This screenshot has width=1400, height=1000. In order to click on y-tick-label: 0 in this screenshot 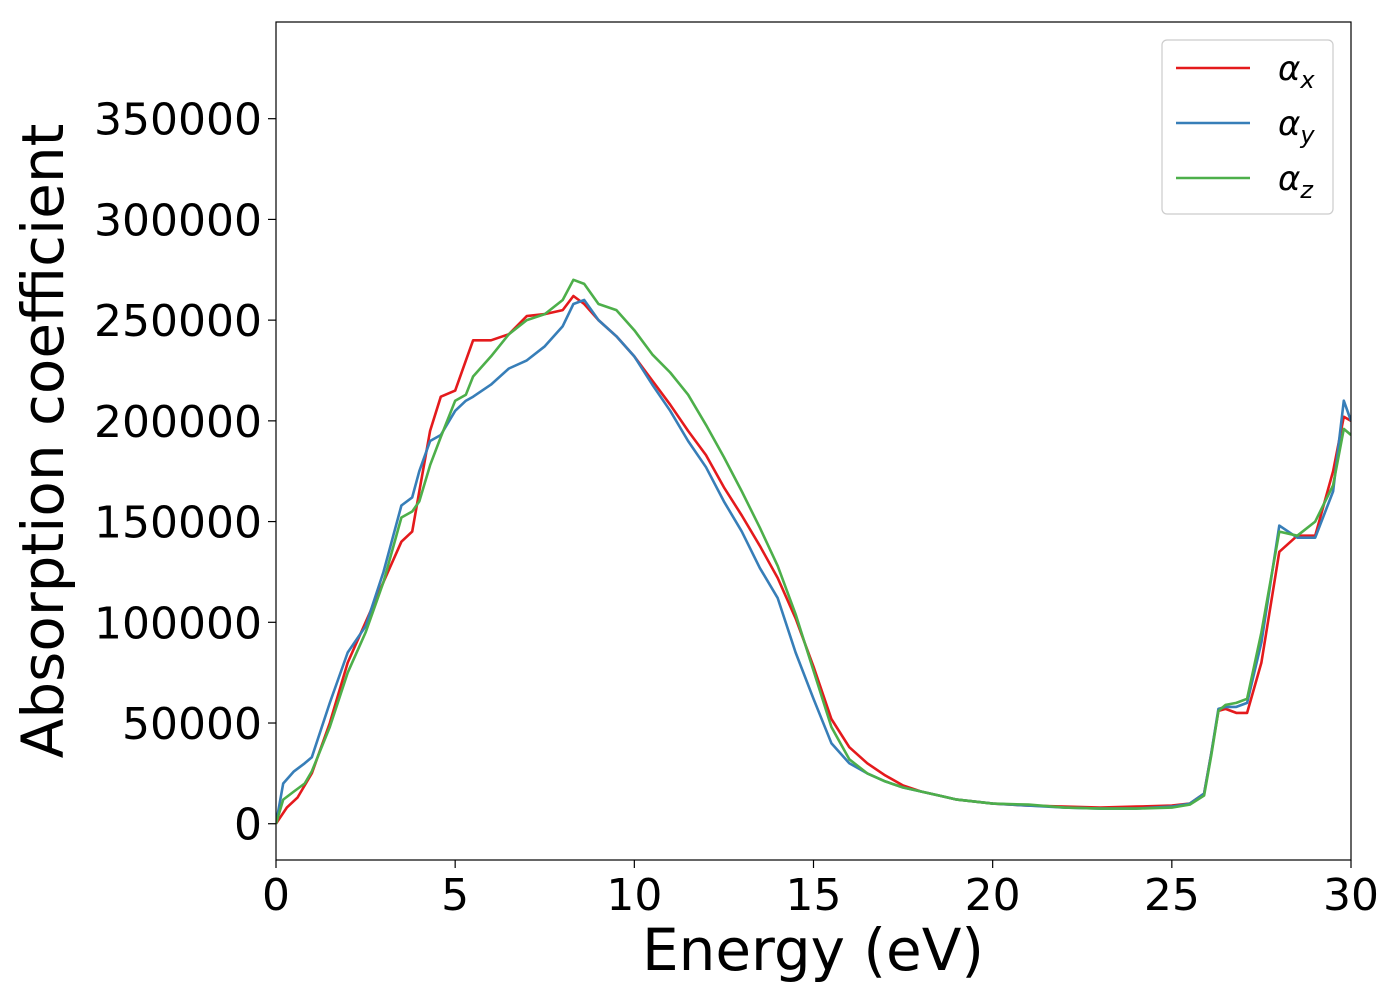, I will do `click(248, 825)`.